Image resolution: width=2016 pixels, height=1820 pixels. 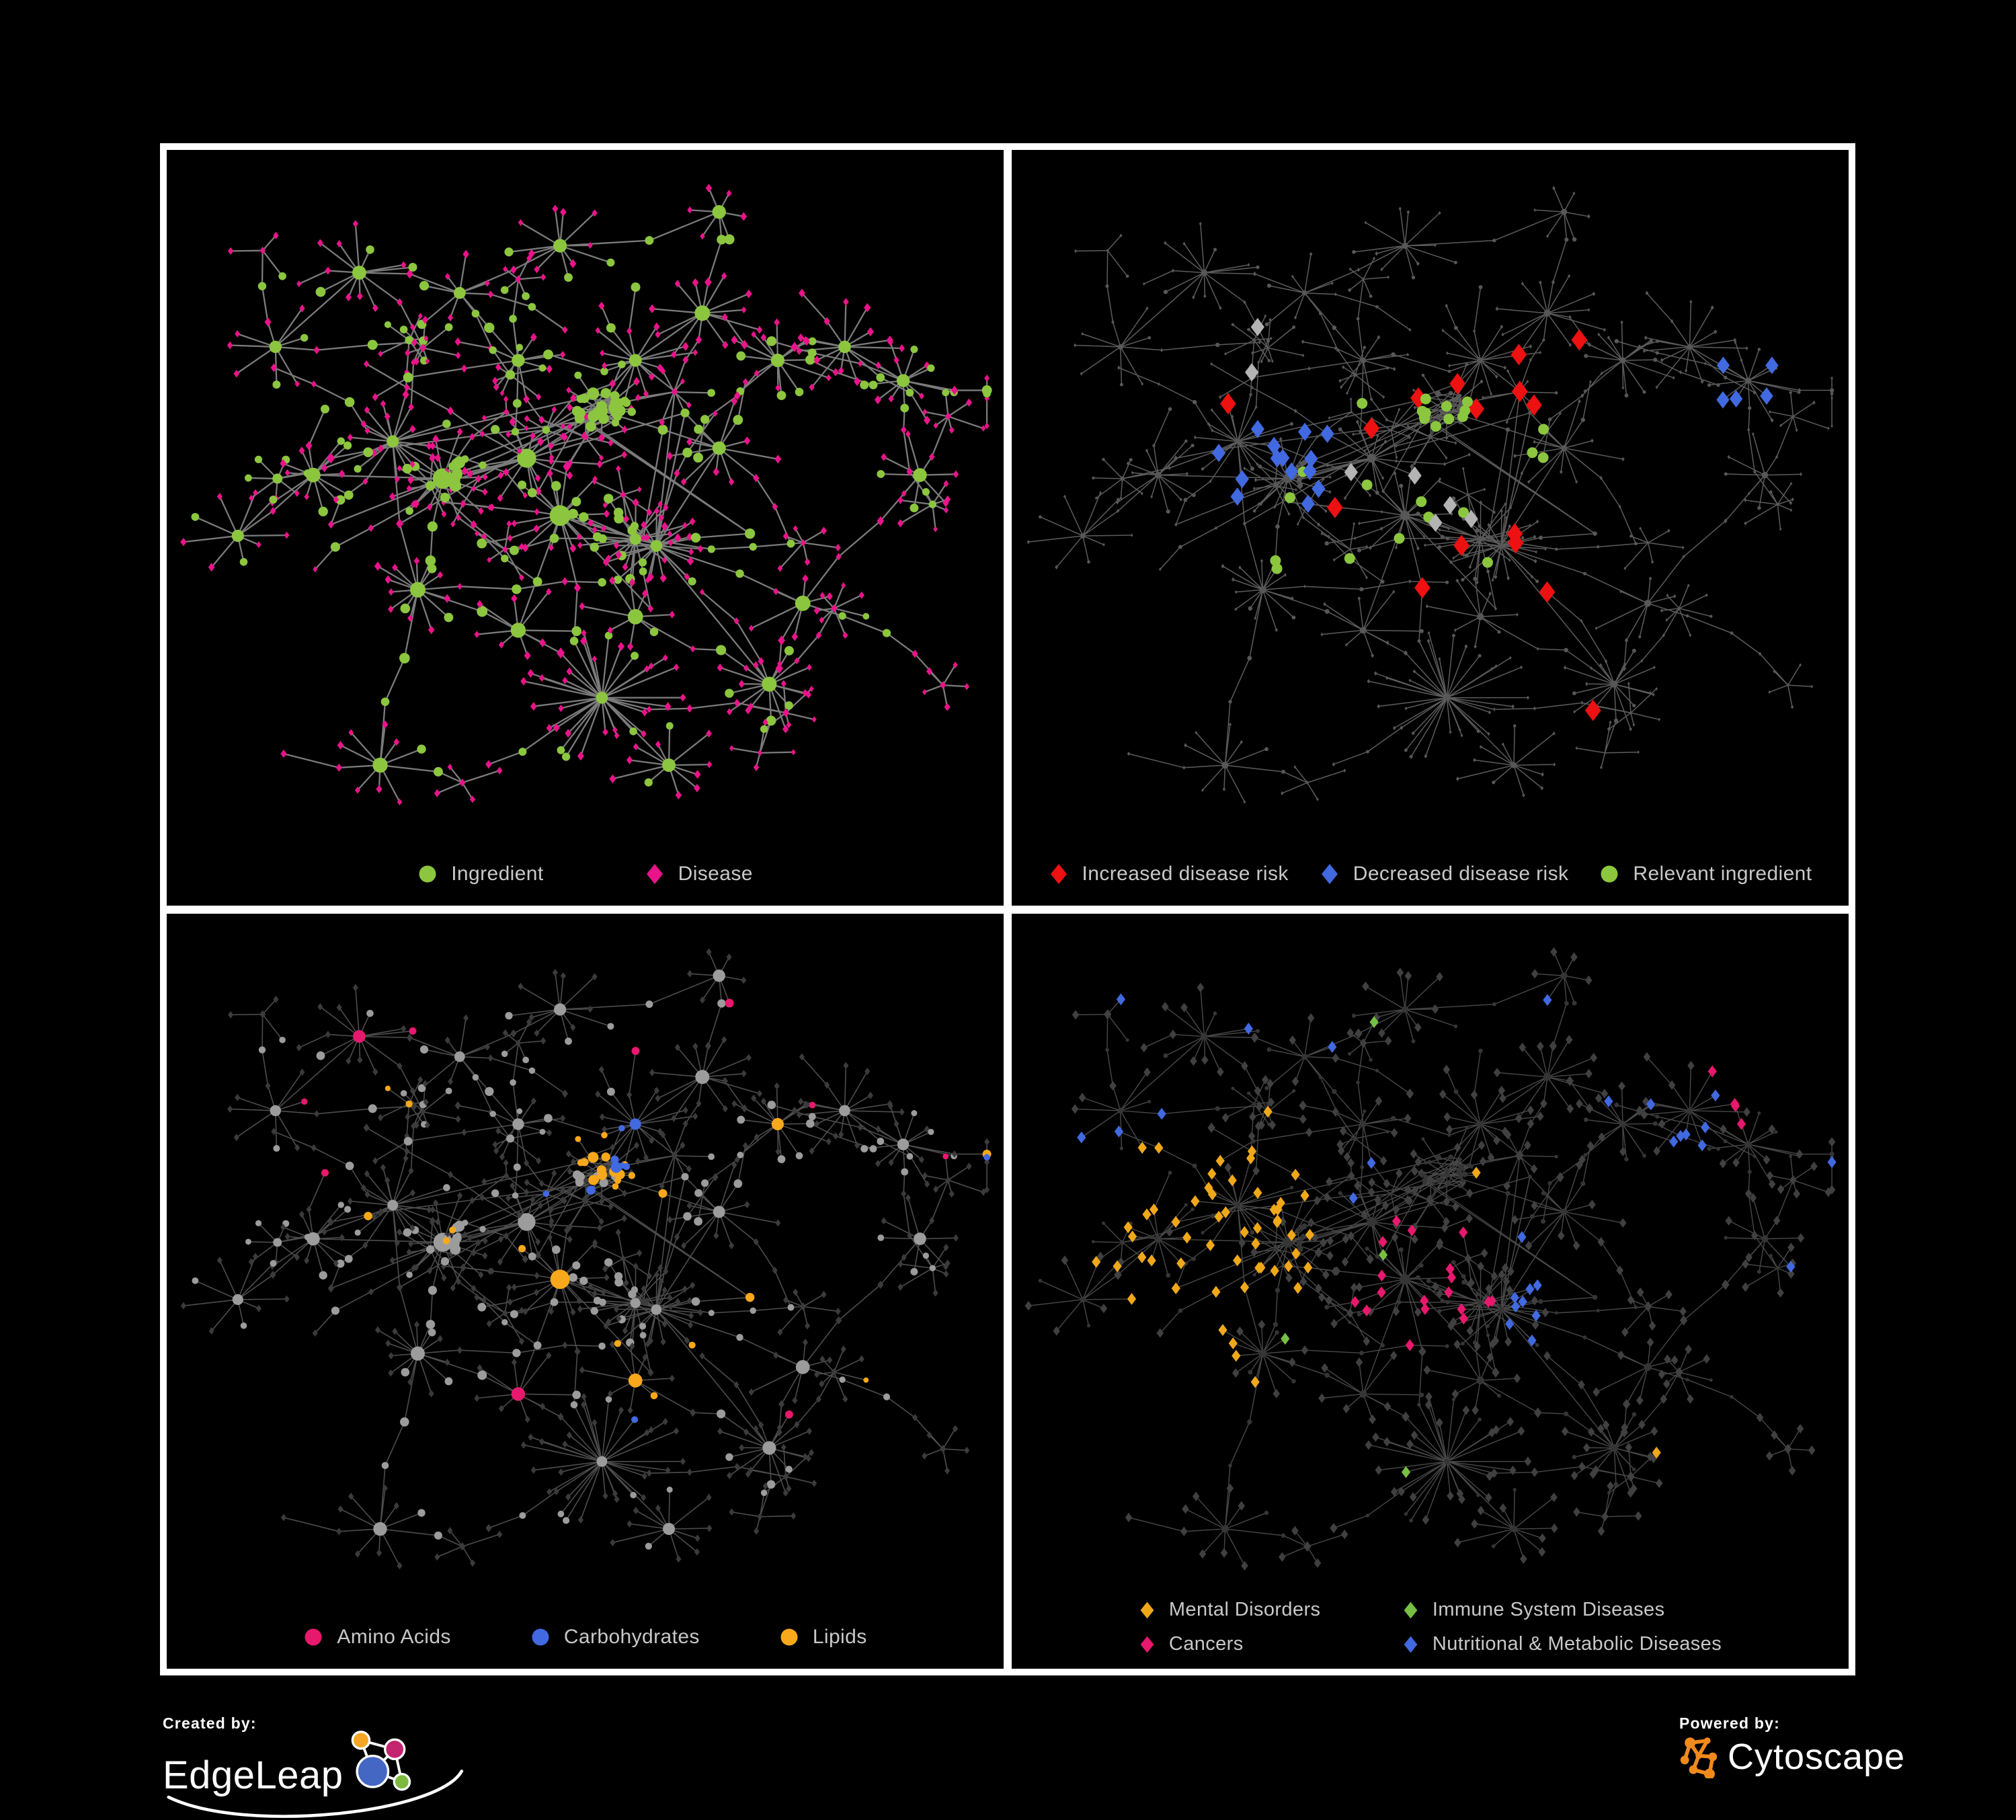 I want to click on legend-item: Relevant ingredient, so click(x=1705, y=874).